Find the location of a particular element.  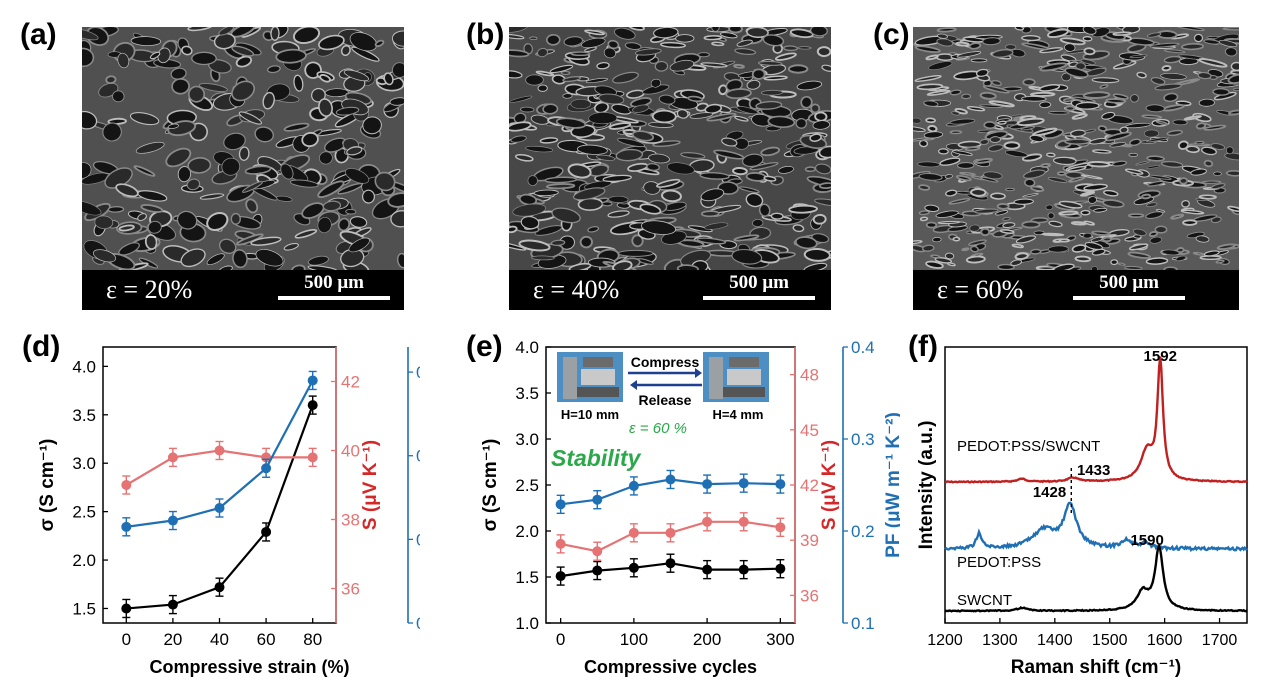

left-axis-tick-label: 2.0 is located at coordinates (84, 560).